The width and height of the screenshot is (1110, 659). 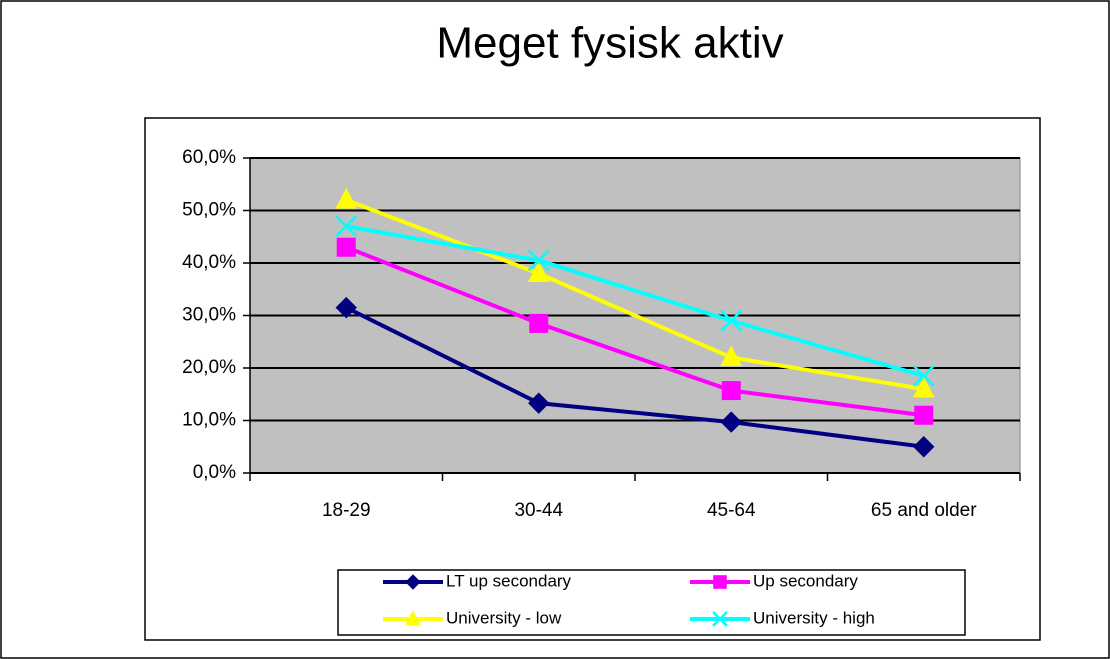 What do you see at coordinates (924, 510) in the screenshot?
I see `x-tick-label: 65 and older` at bounding box center [924, 510].